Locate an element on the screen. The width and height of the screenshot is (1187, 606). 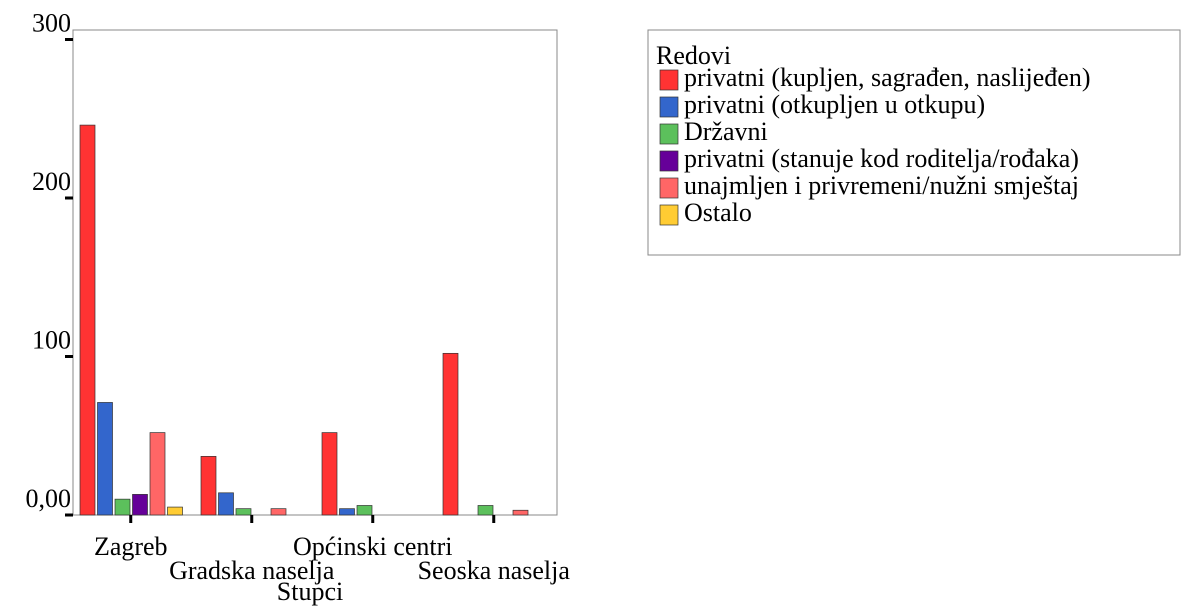
x-tick-label: Gradska naselja is located at coordinates (252, 570).